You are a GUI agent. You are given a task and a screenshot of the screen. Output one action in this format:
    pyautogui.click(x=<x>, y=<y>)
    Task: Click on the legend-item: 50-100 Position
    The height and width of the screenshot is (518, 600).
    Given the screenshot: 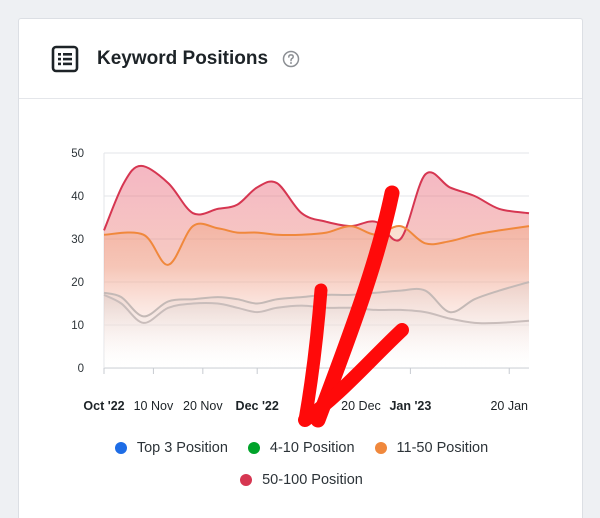 What is the action you would take?
    pyautogui.click(x=301, y=480)
    